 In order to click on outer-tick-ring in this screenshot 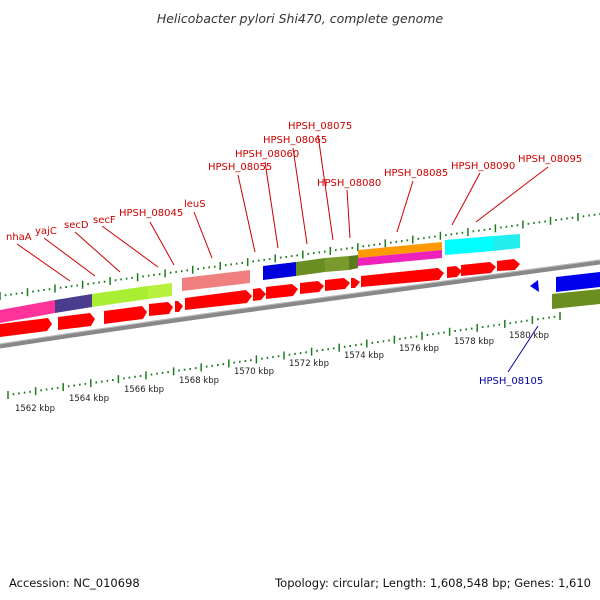, I will do `click(300, 256)`.